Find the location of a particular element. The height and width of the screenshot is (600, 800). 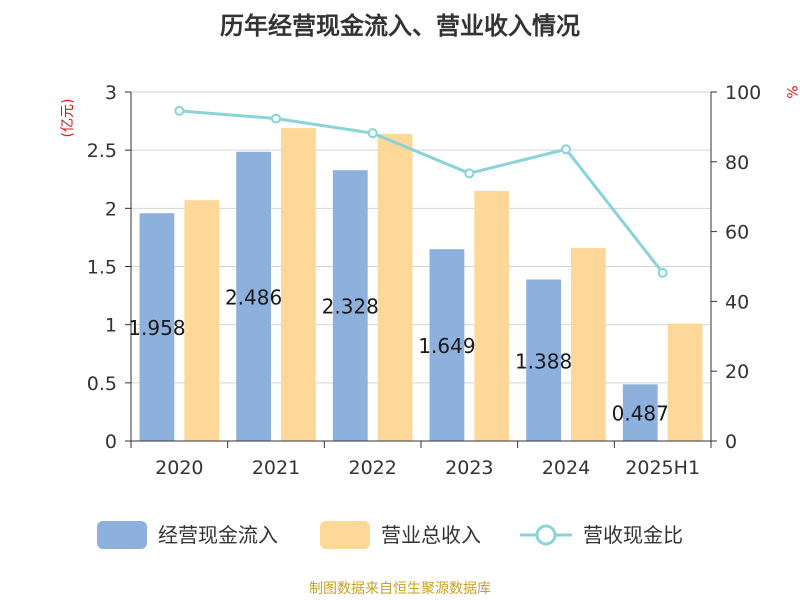

legend: 经营现金流入 营业总收入 营收现金比 is located at coordinates (390, 535).